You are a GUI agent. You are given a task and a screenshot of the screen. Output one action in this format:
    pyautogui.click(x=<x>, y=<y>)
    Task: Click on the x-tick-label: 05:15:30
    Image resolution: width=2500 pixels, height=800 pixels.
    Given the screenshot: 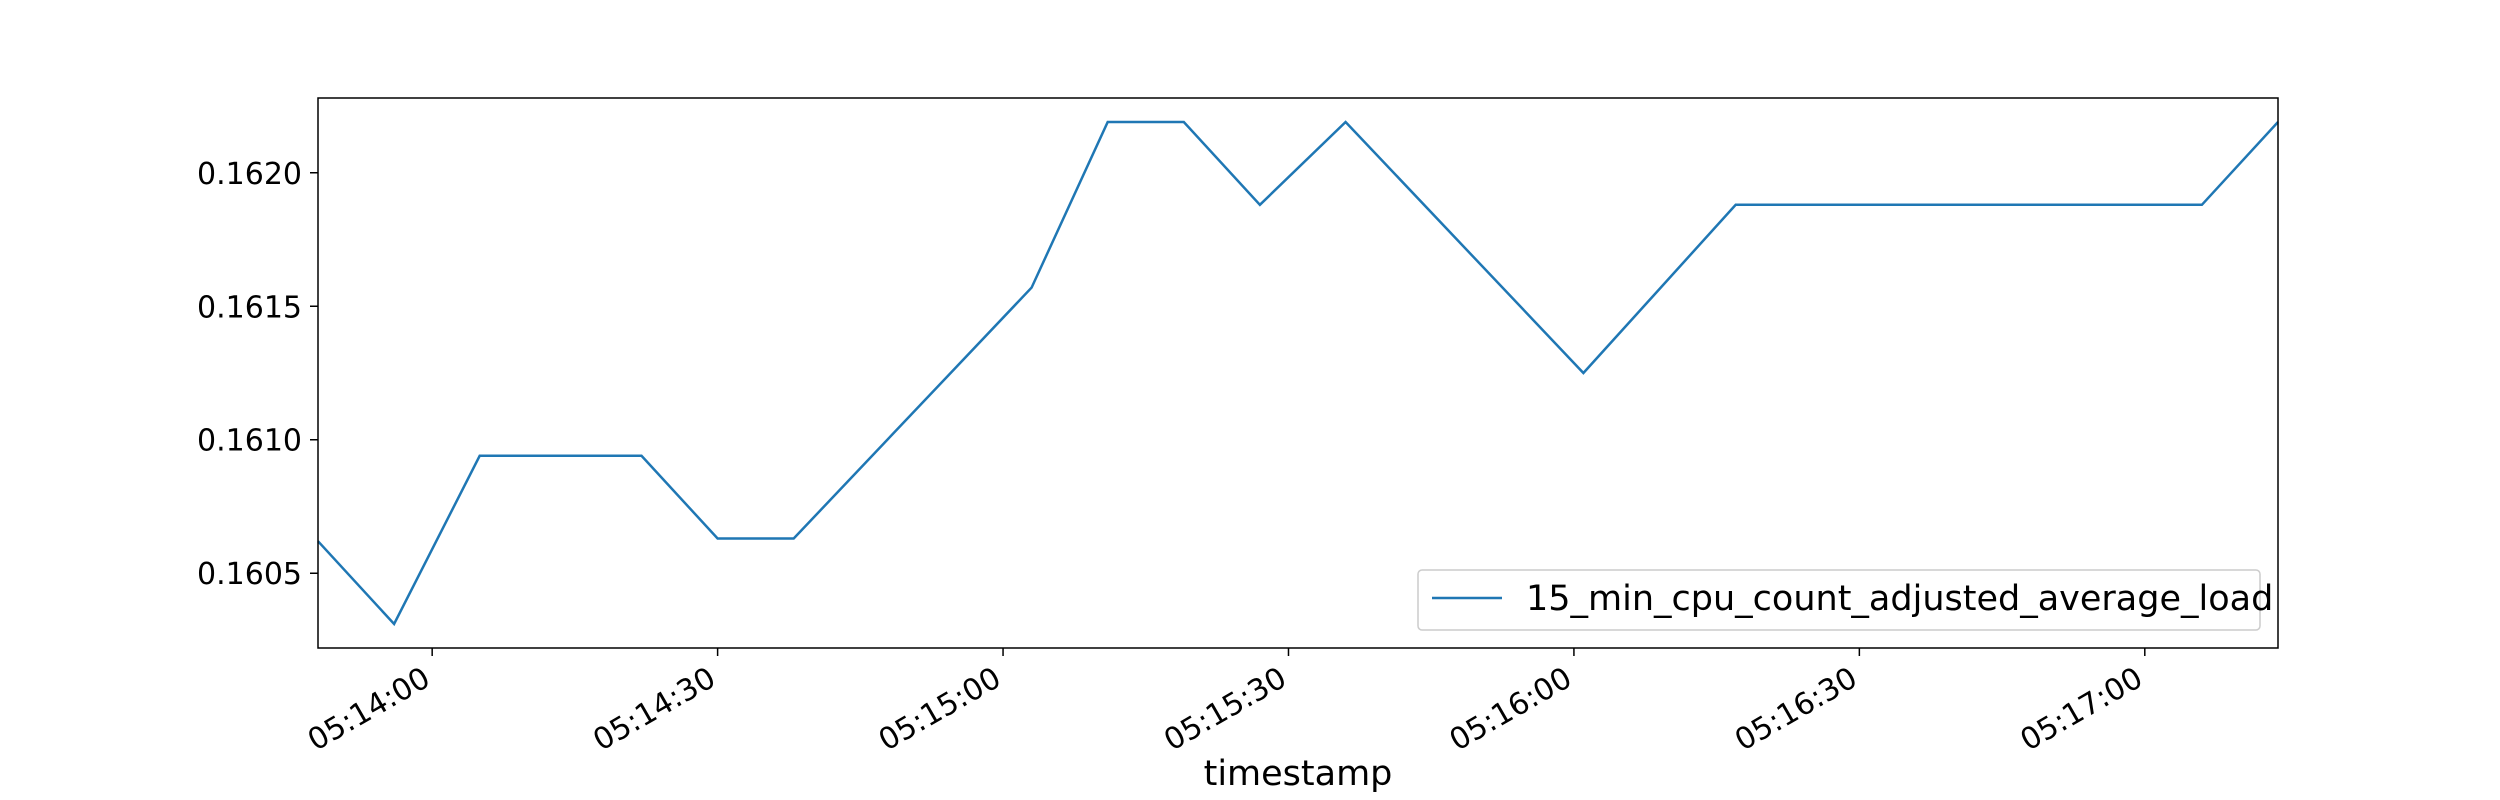 What is the action you would take?
    pyautogui.click(x=1225, y=710)
    